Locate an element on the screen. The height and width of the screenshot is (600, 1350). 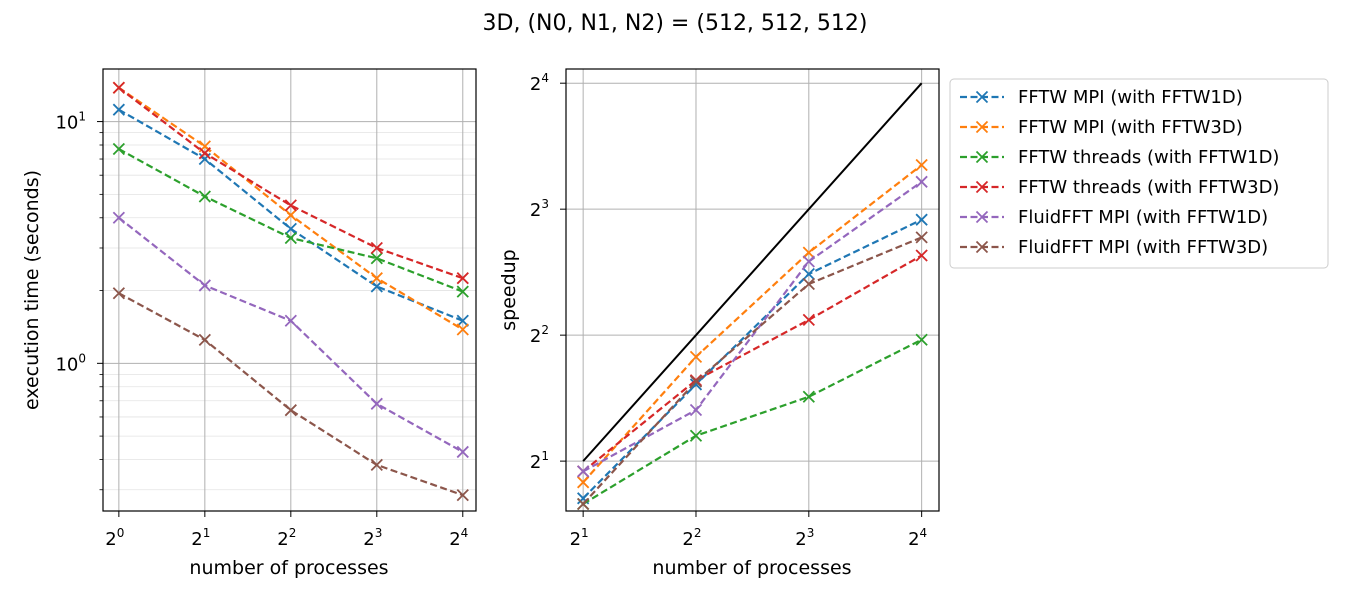
y-tick-label: 10¹ is located at coordinates (70, 122).